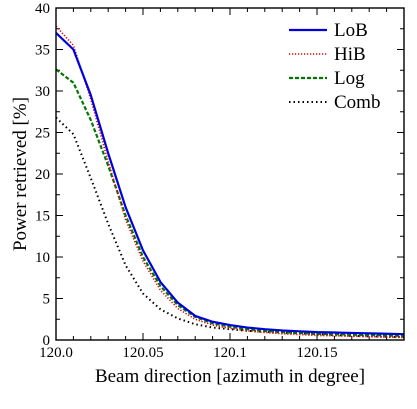  Describe the element at coordinates (42, 9) in the screenshot. I see `y-tick-label: 40` at that location.